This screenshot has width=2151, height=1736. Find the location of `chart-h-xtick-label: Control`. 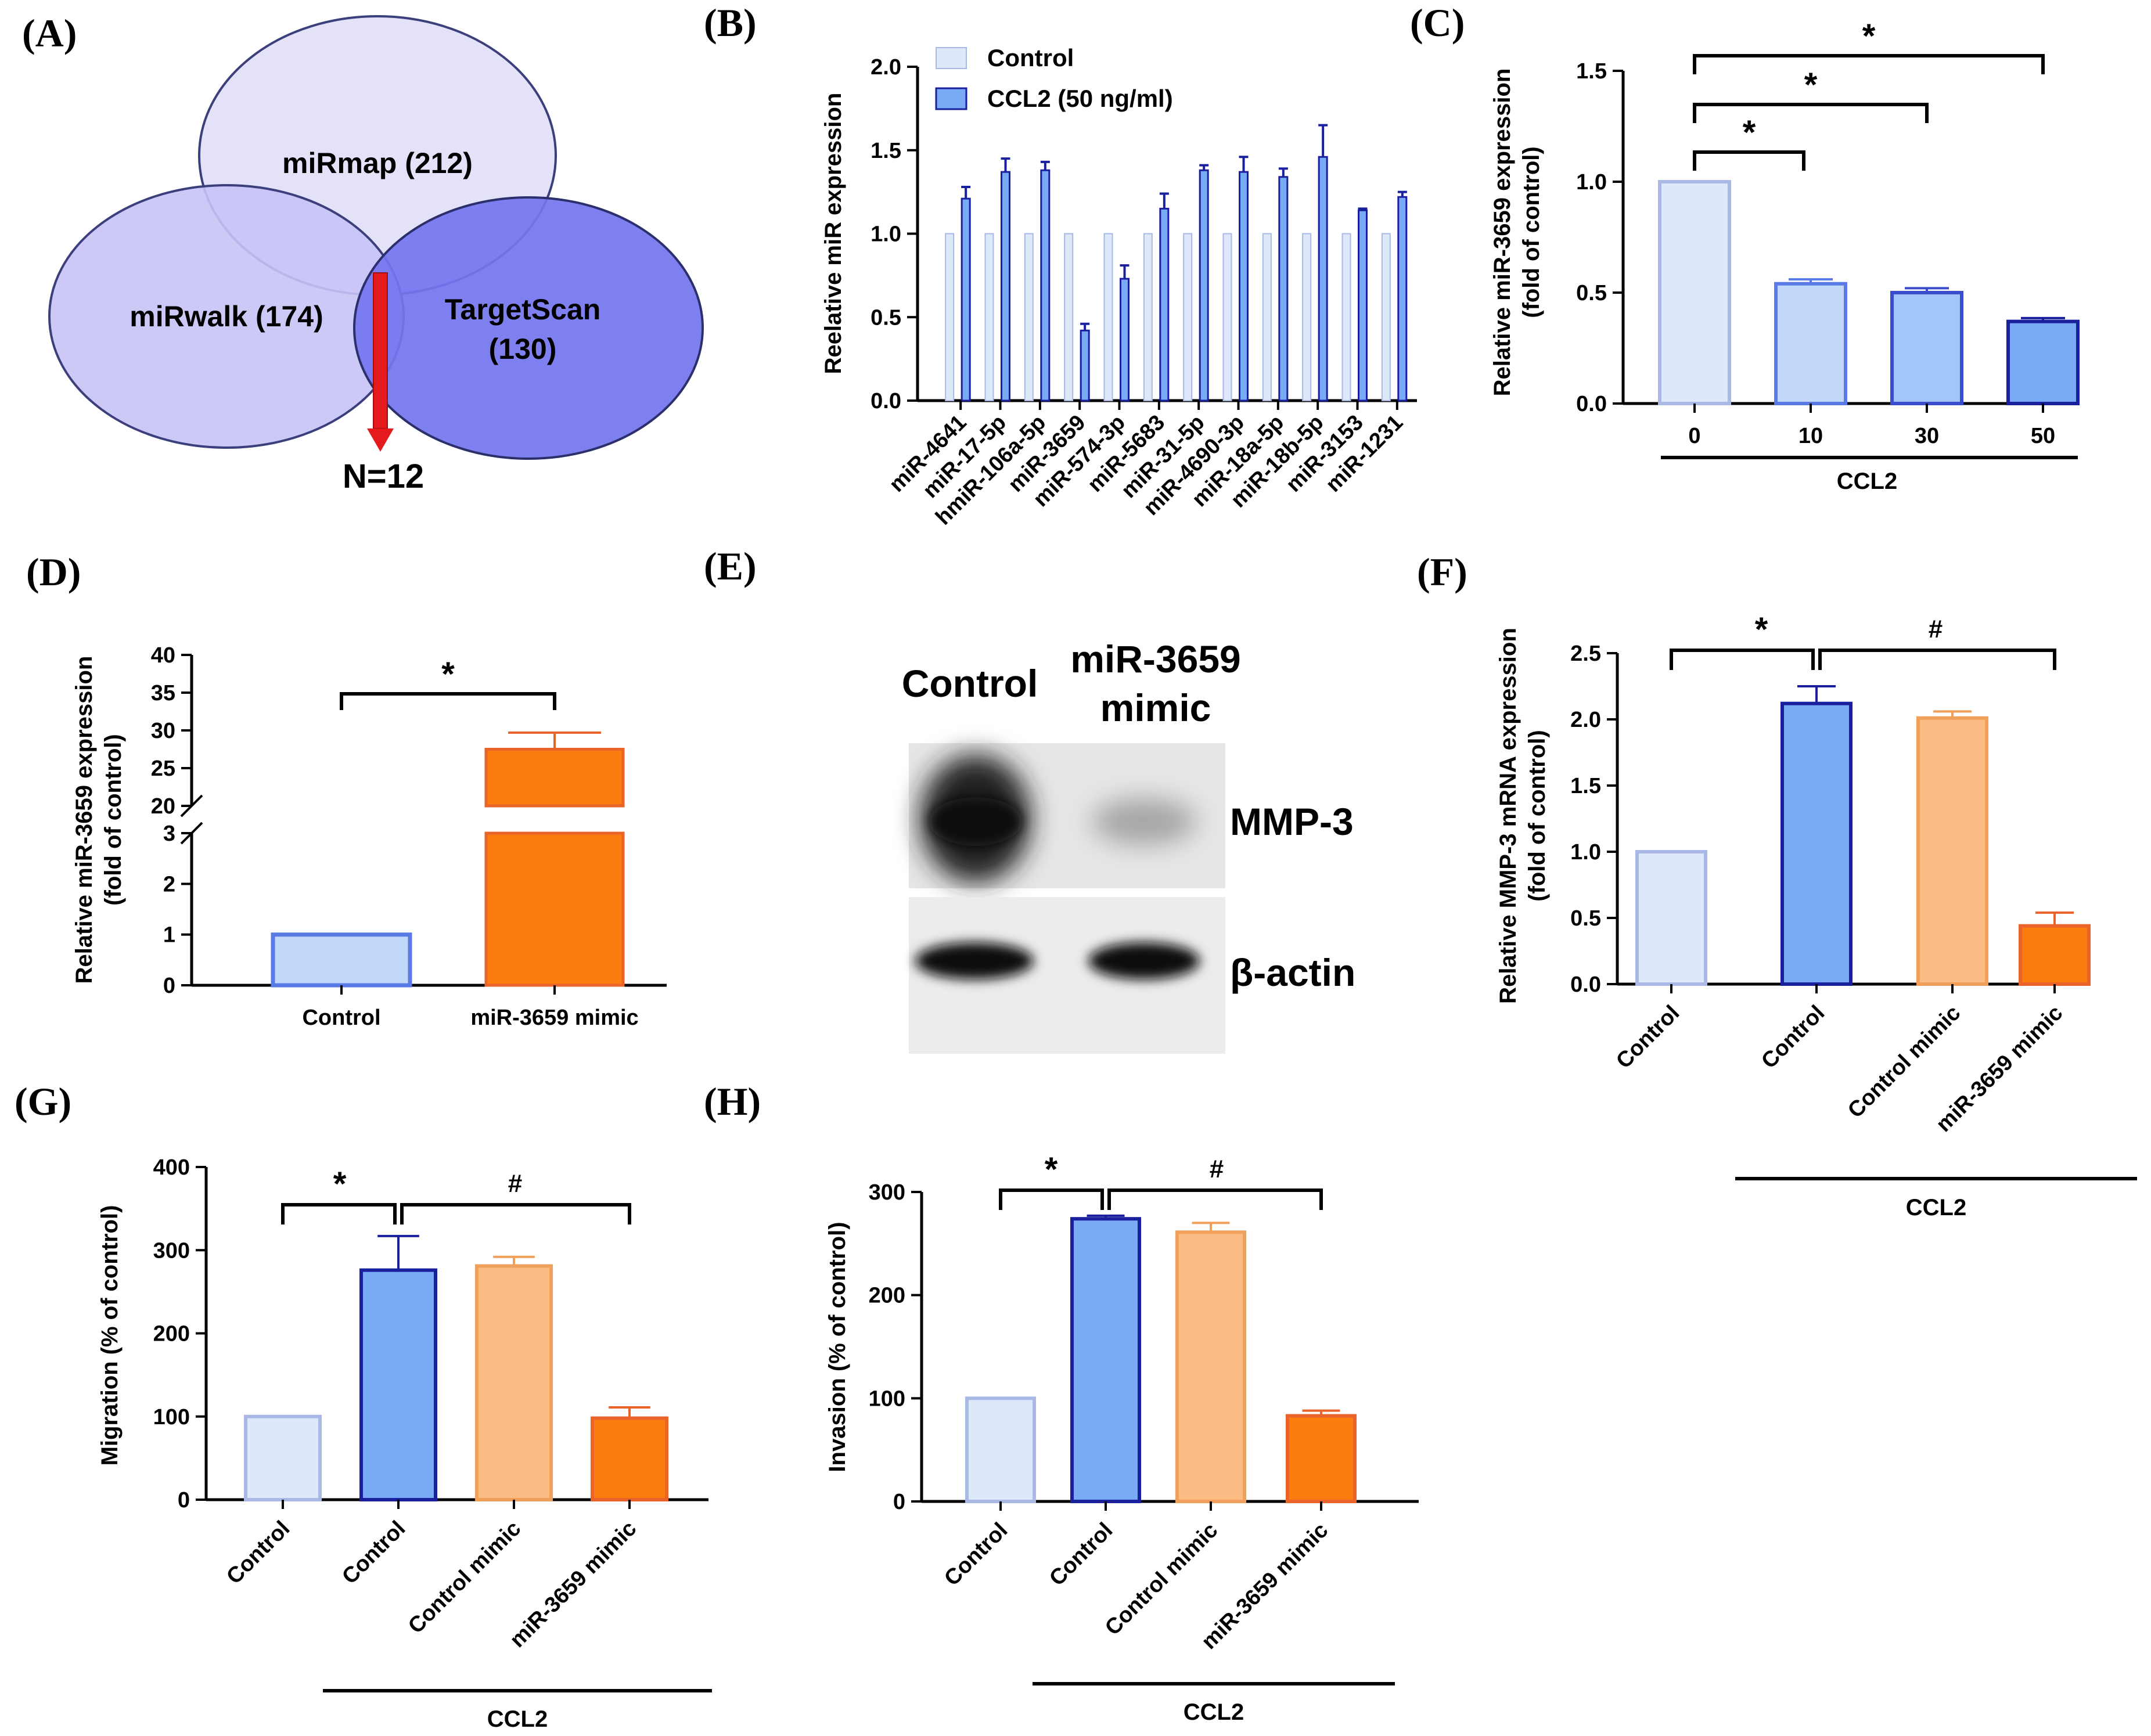

chart-h-xtick-label: Control is located at coordinates (976, 1554).